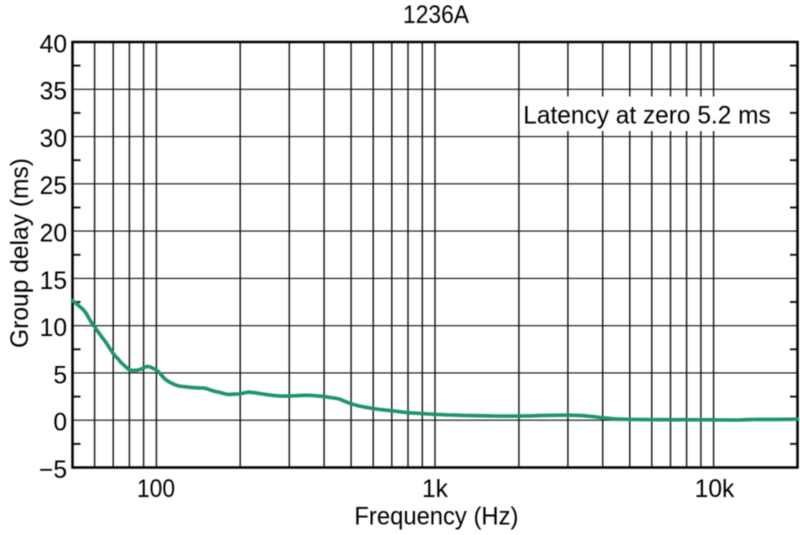 The image size is (800, 535). I want to click on svg-text: 35, so click(53, 92).